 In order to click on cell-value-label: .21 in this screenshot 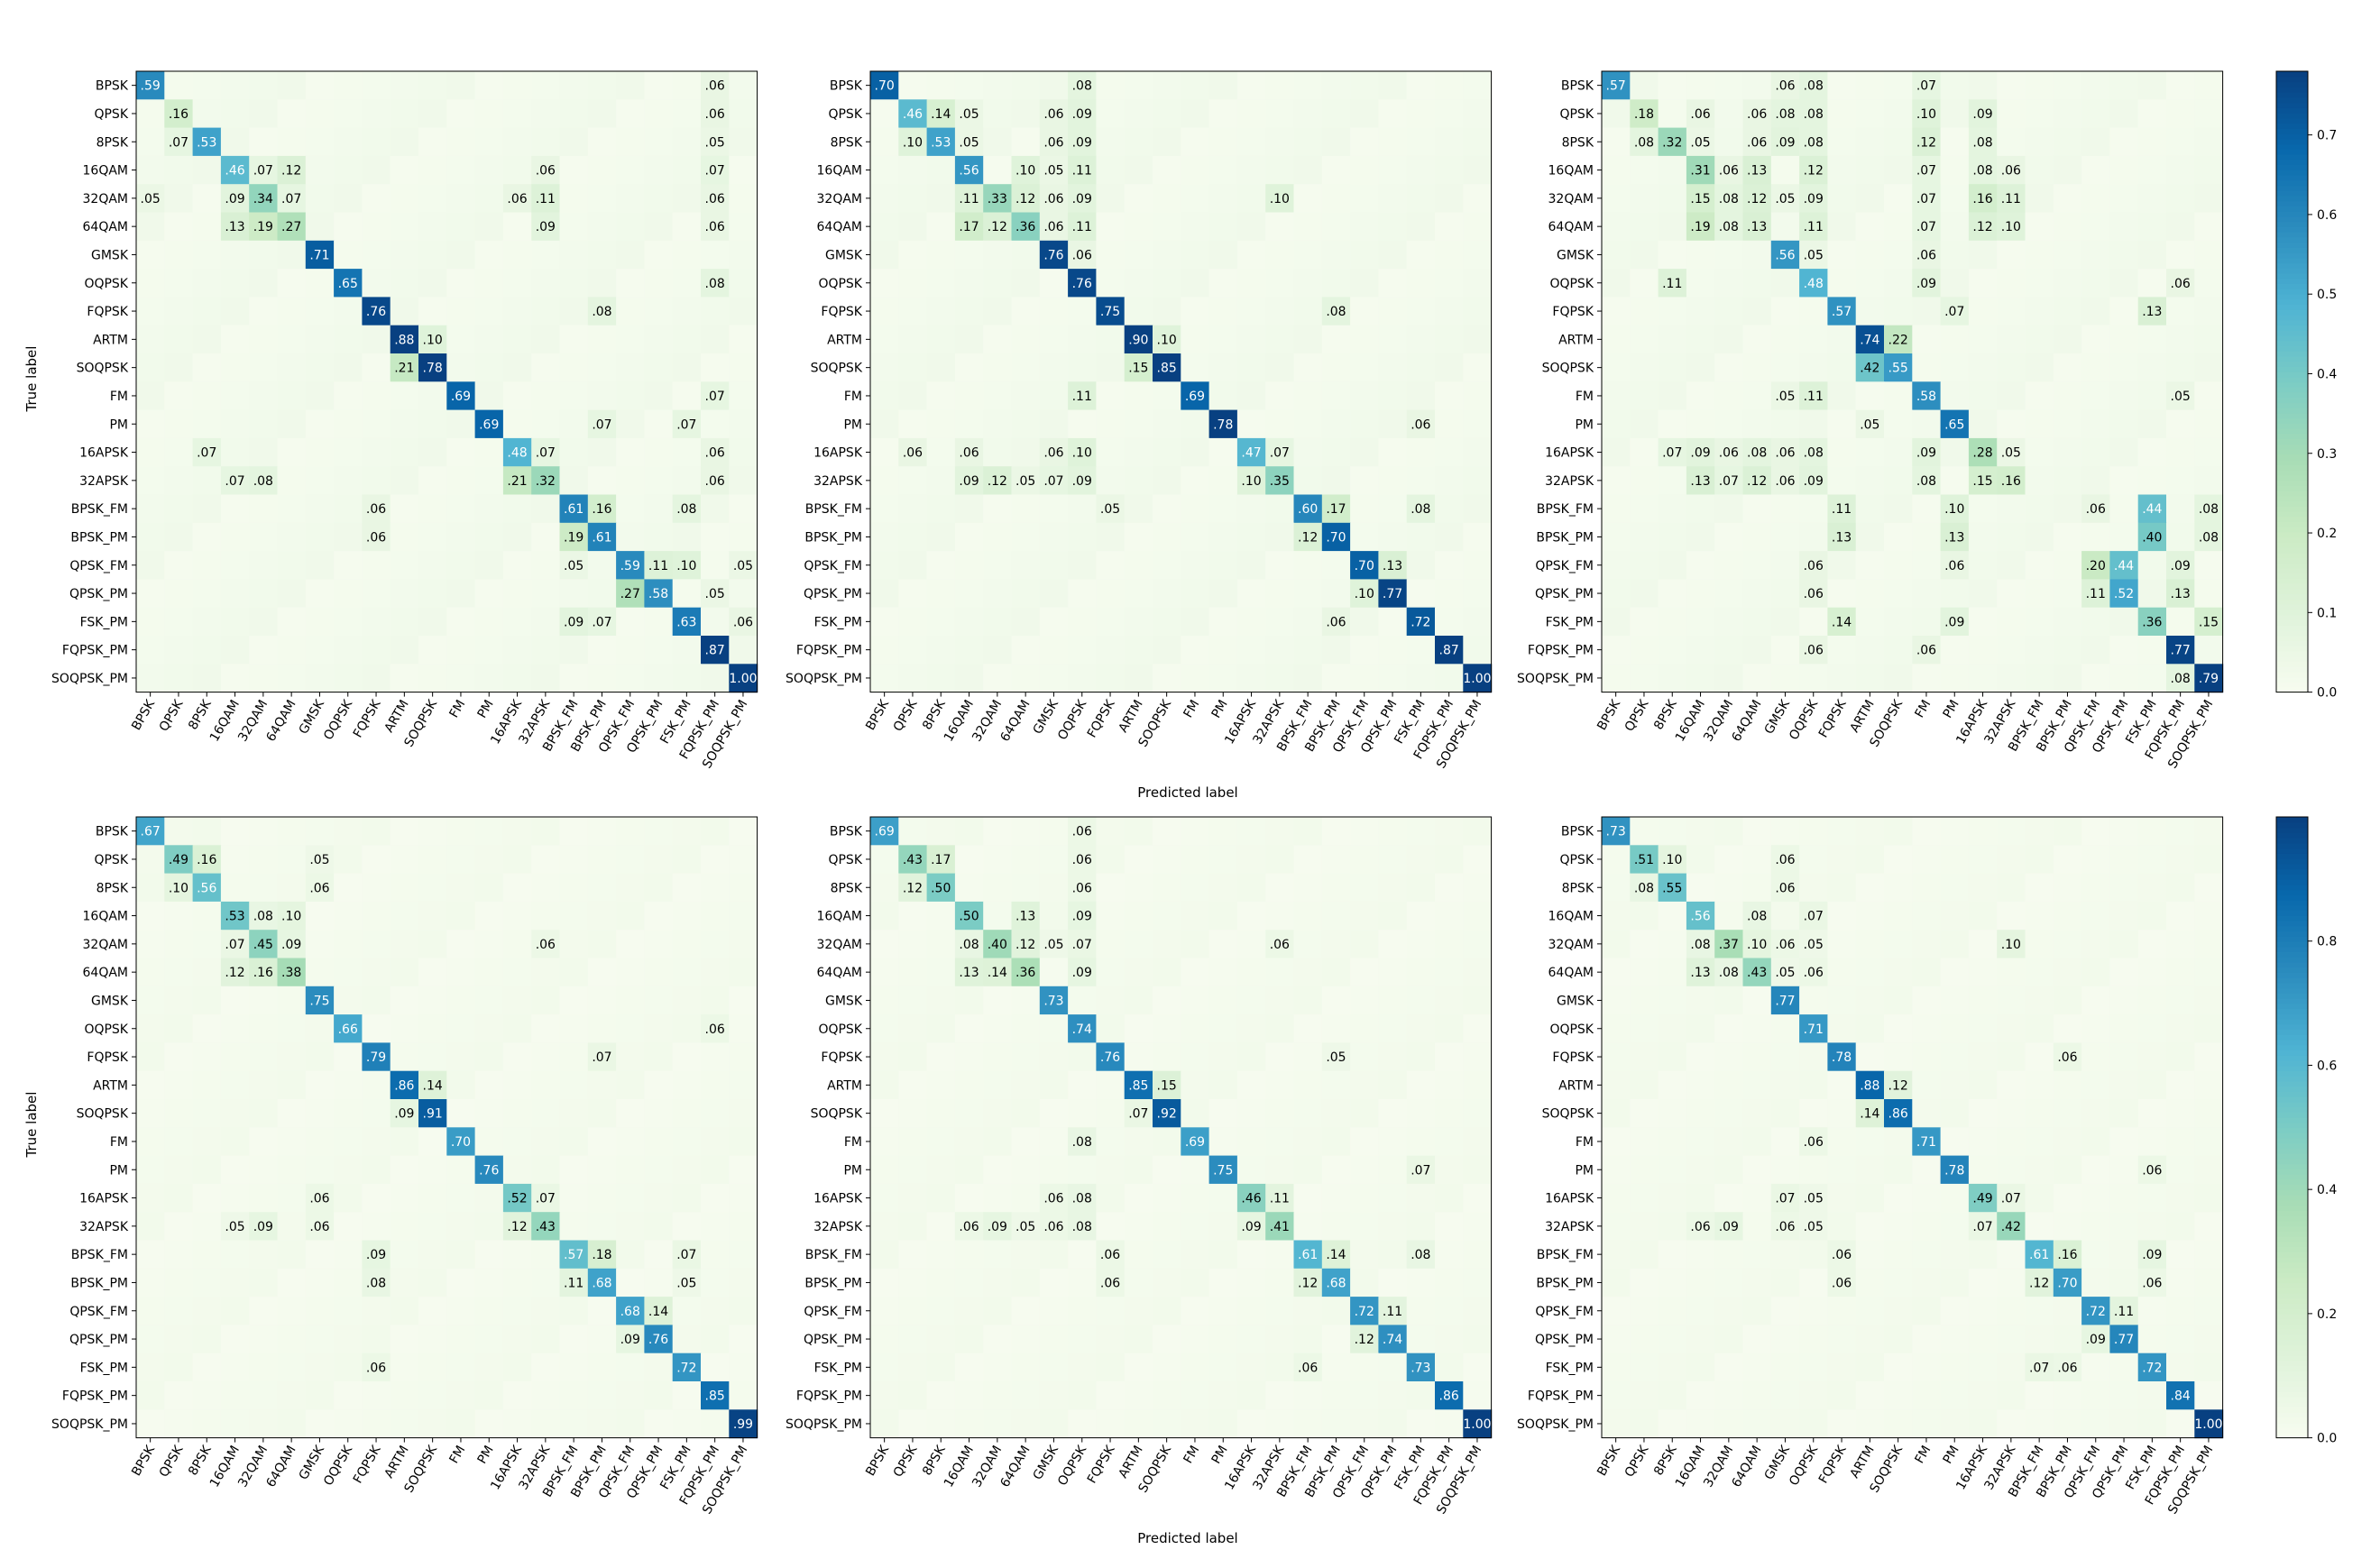, I will do `click(517, 482)`.